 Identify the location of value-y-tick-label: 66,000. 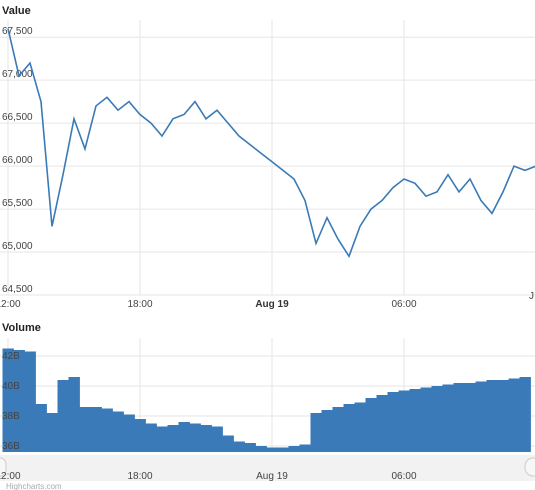
(17, 160).